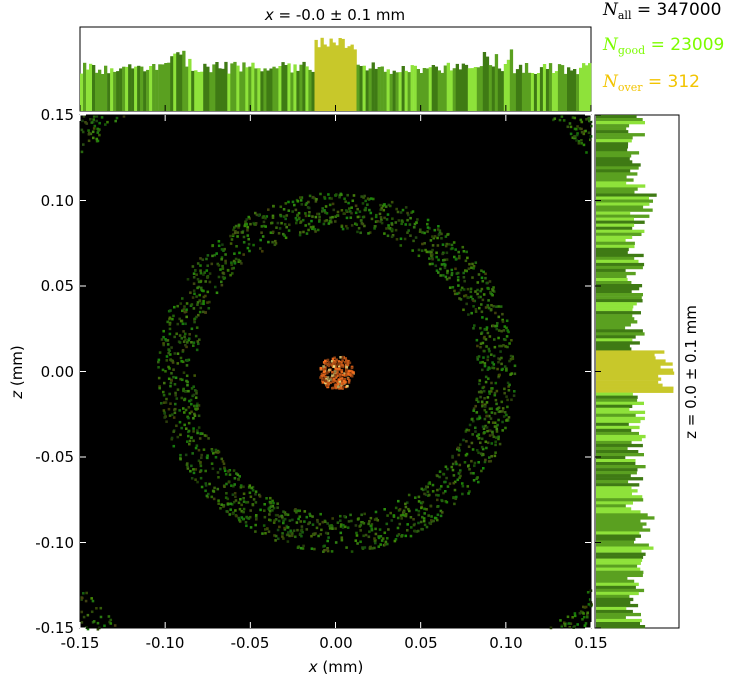 This screenshot has width=744, height=676. Describe the element at coordinates (691, 372) in the screenshot. I see `right-histogram-title: z = 0.0 ± 0.1 mm` at that location.